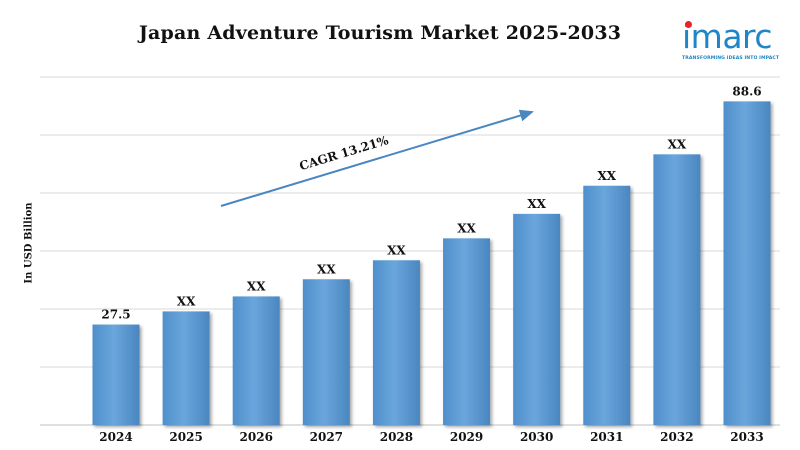 The width and height of the screenshot is (800, 450). I want to click on x-tick-2027: 2027, so click(326, 437).